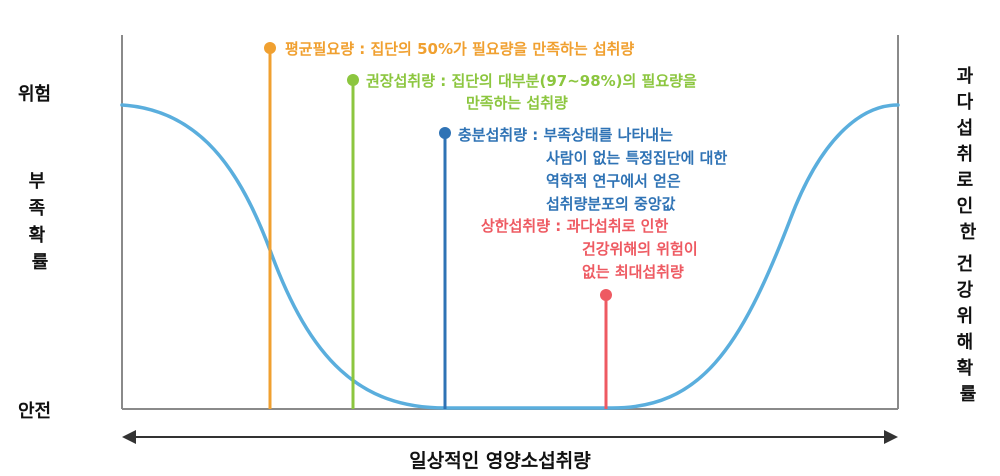  I want to click on ul-annotation-line: 상한섭취량 : 과다섭취로 인한, so click(574, 226).